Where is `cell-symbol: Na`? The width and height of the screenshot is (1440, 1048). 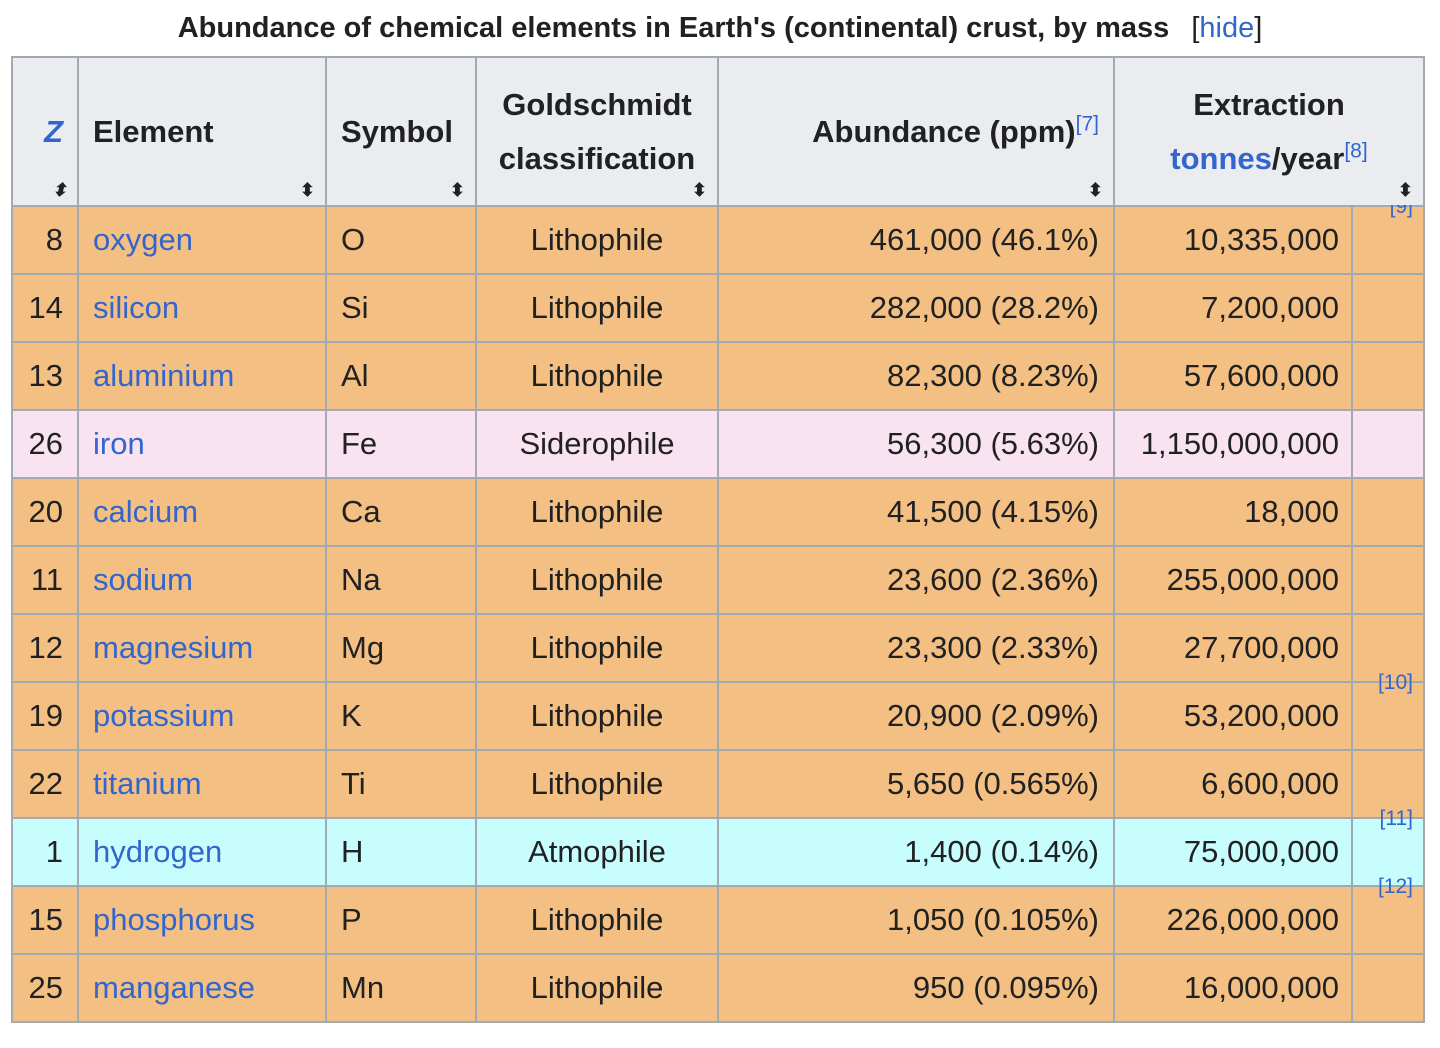 cell-symbol: Na is located at coordinates (401, 580).